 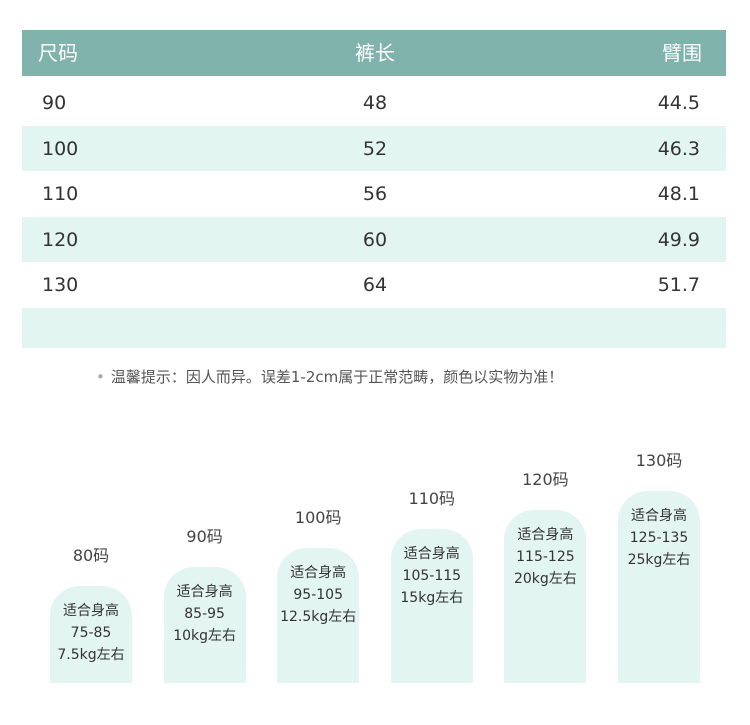 I want to click on header-cell: 臂围, so click(x=682, y=53).